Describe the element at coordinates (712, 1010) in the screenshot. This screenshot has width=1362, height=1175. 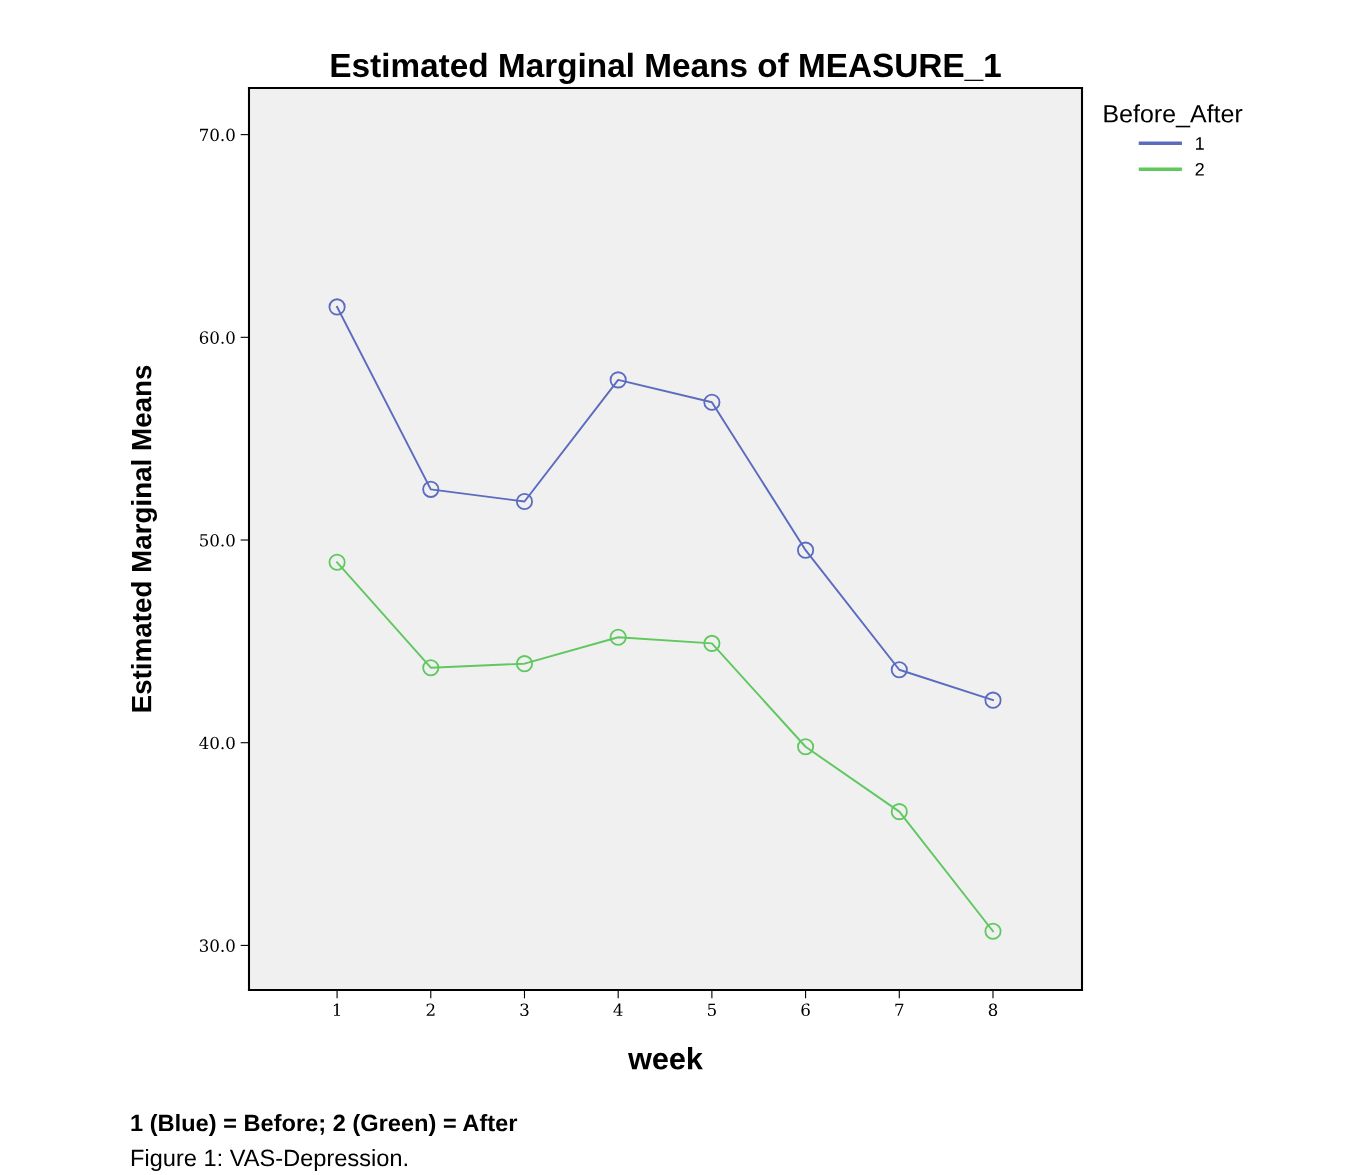
I see `x-tick-label: 5` at that location.